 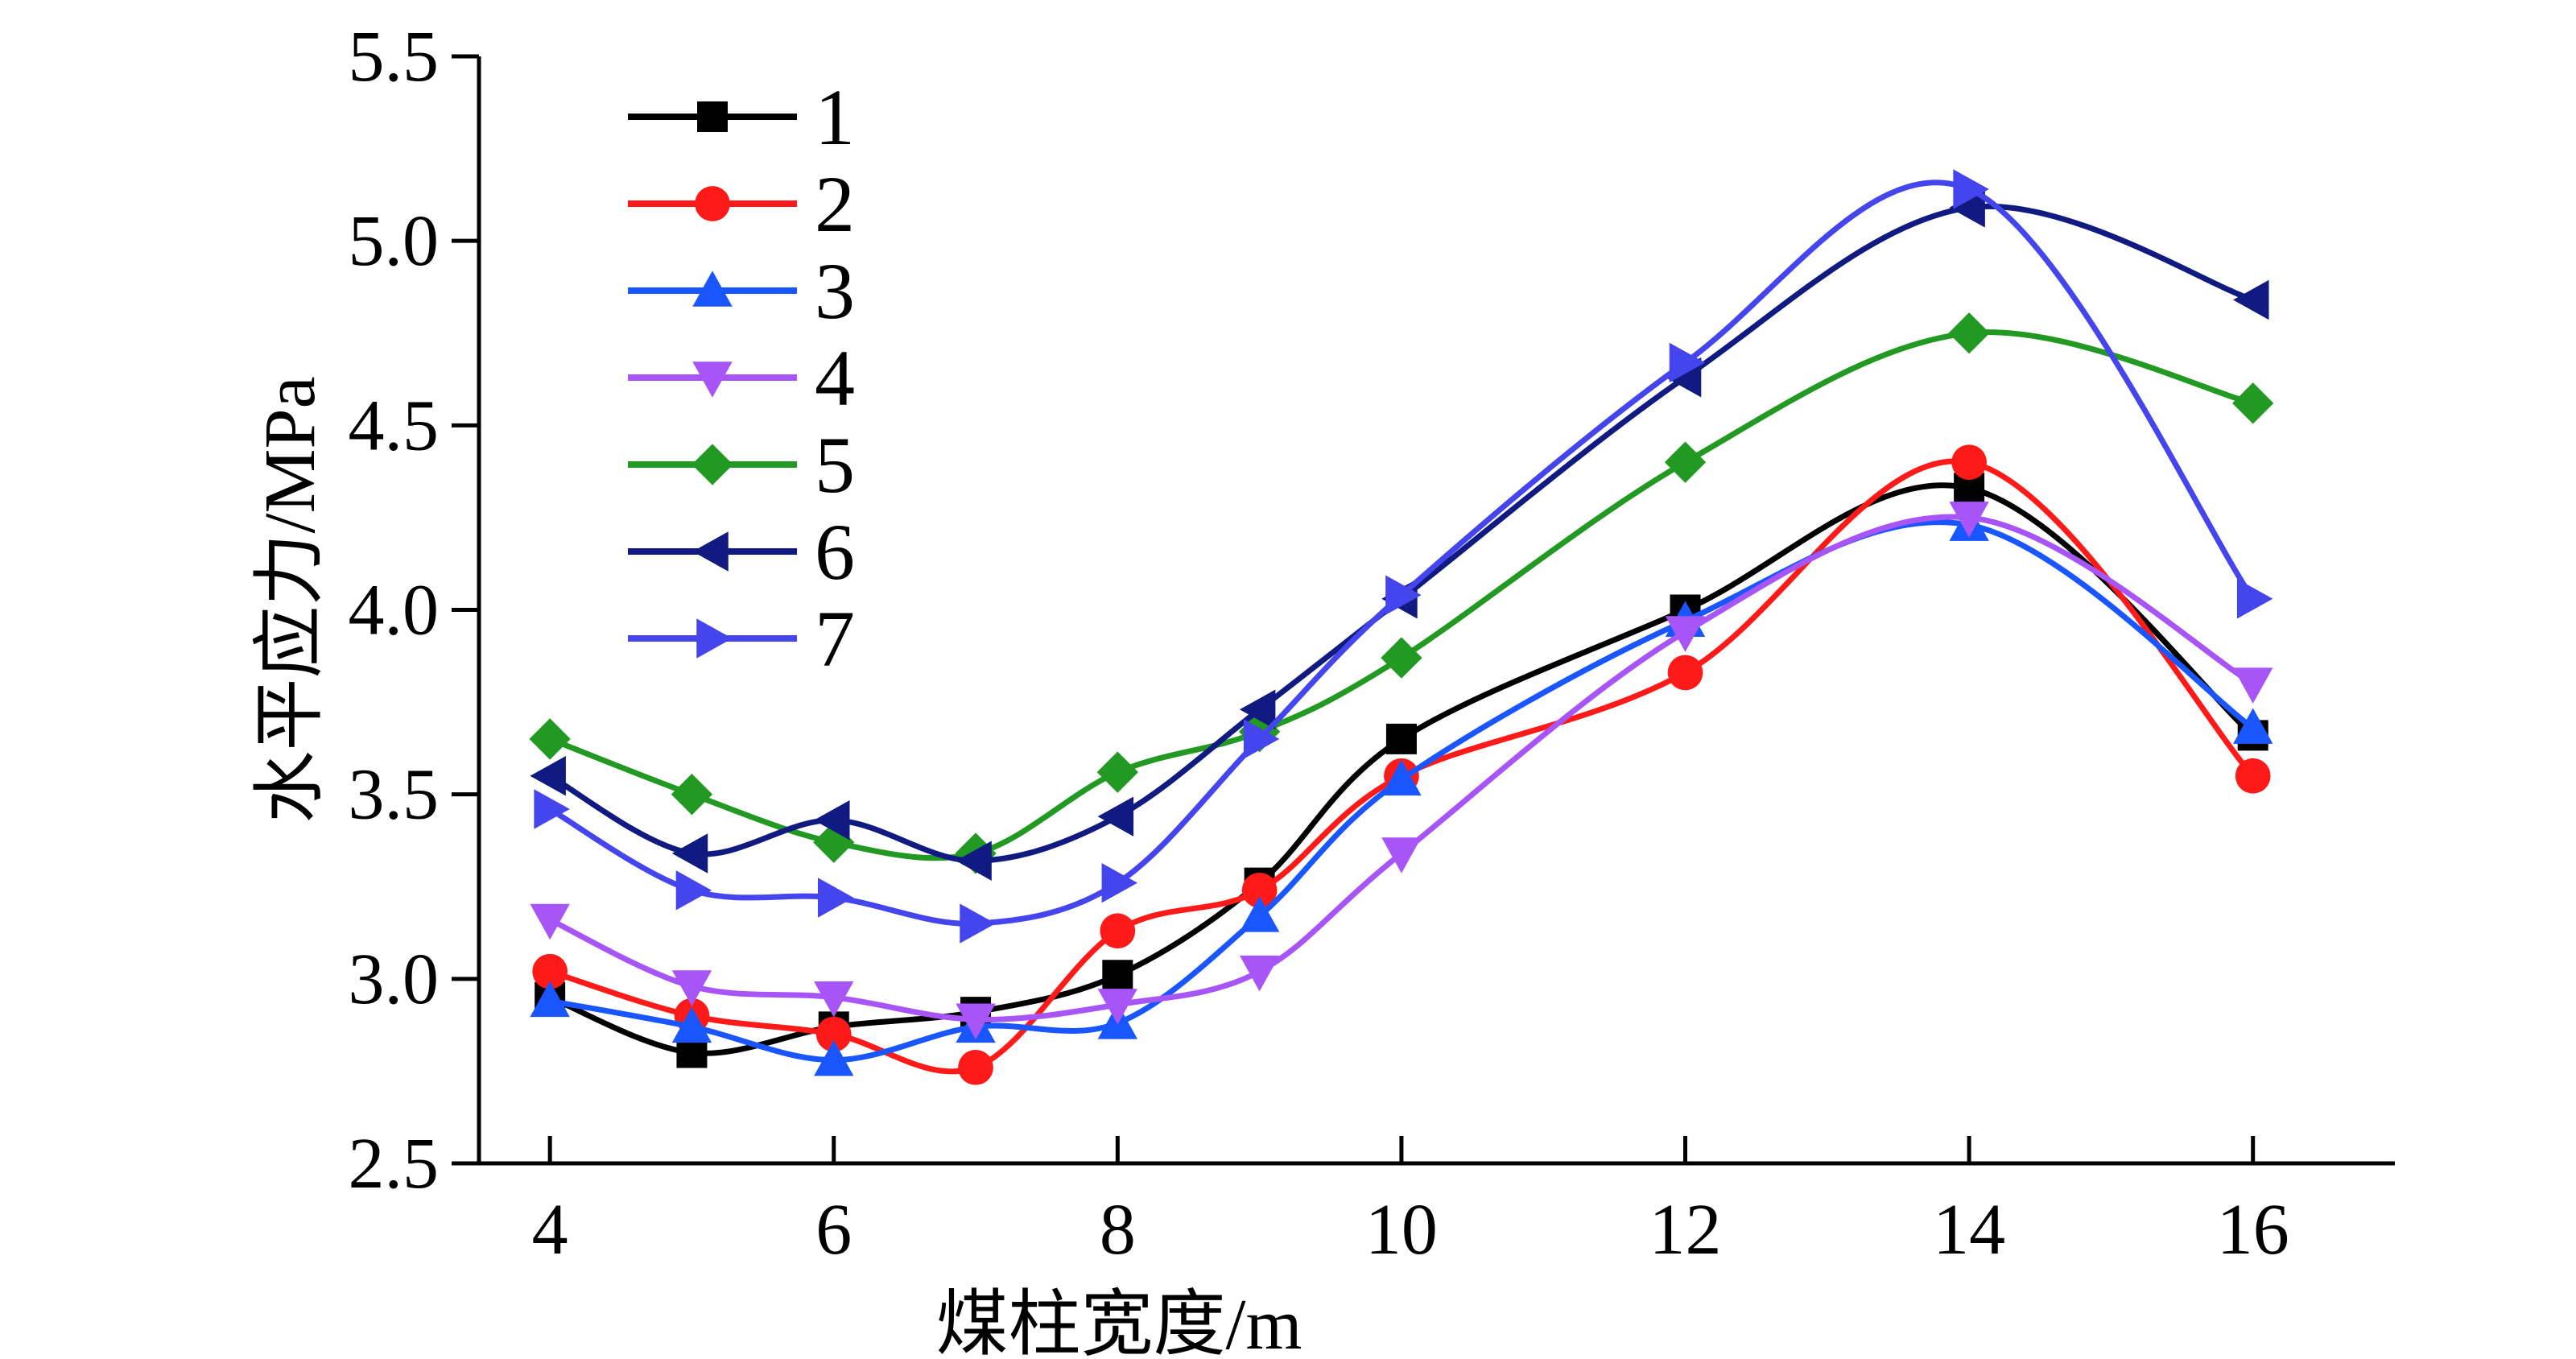 I want to click on legend-item-2: 2, so click(x=741, y=204).